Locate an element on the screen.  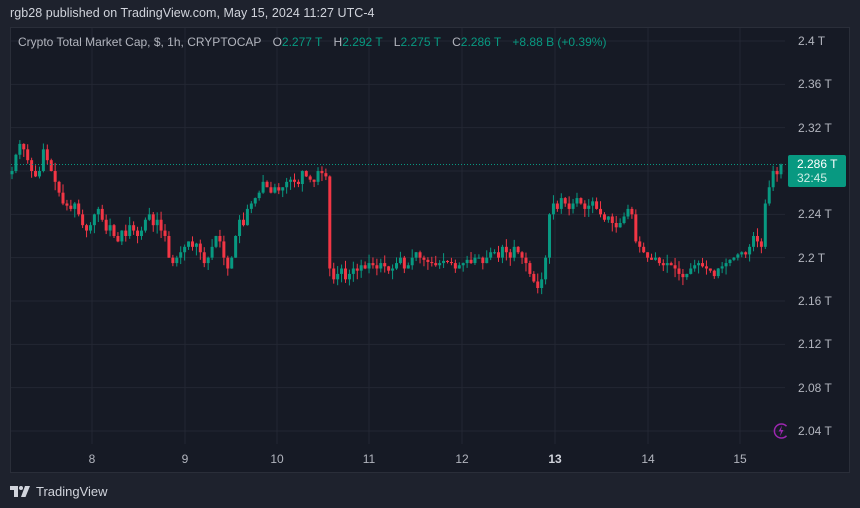
time-tick-label: 10 is located at coordinates (277, 459).